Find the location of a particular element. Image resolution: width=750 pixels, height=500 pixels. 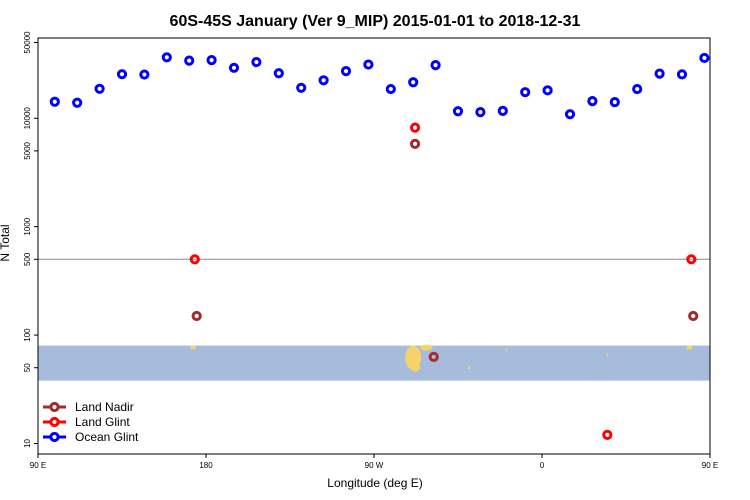

map-band-ocean is located at coordinates (374, 363).